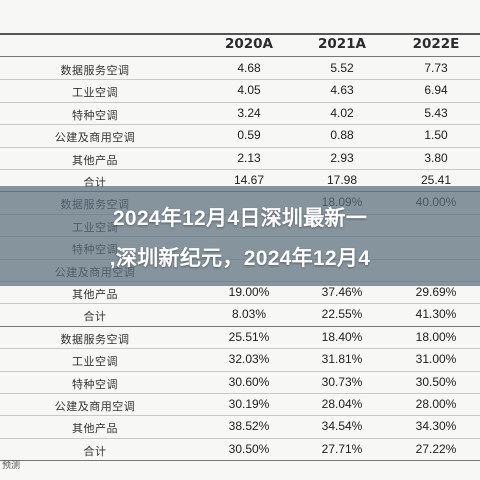 This screenshot has height=480, width=480. Describe the element at coordinates (249, 180) in the screenshot. I see `table-cell: 14.67` at that location.